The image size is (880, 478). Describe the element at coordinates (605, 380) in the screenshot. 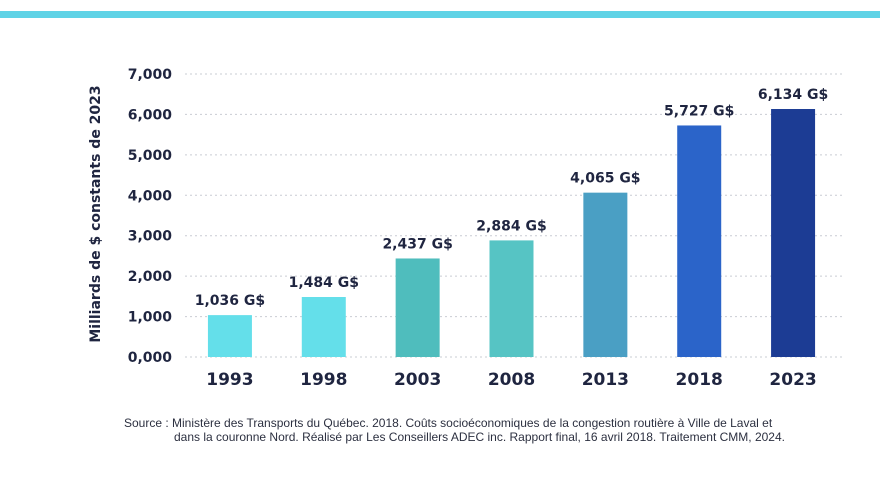

I see `x-tick-label-2013: 2013` at that location.